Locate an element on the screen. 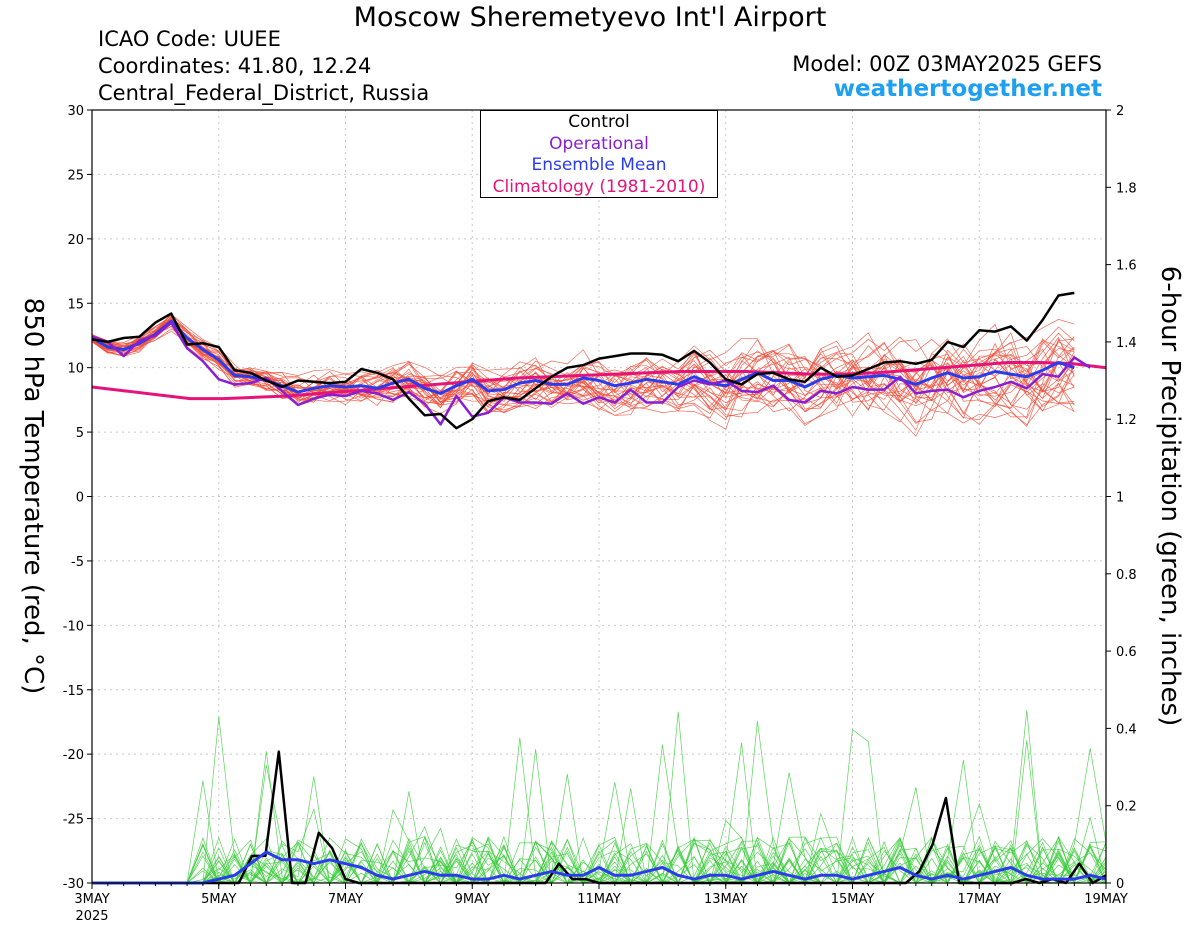 The image size is (1200, 927). y2-tick-label: 1.8 is located at coordinates (1126, 188).